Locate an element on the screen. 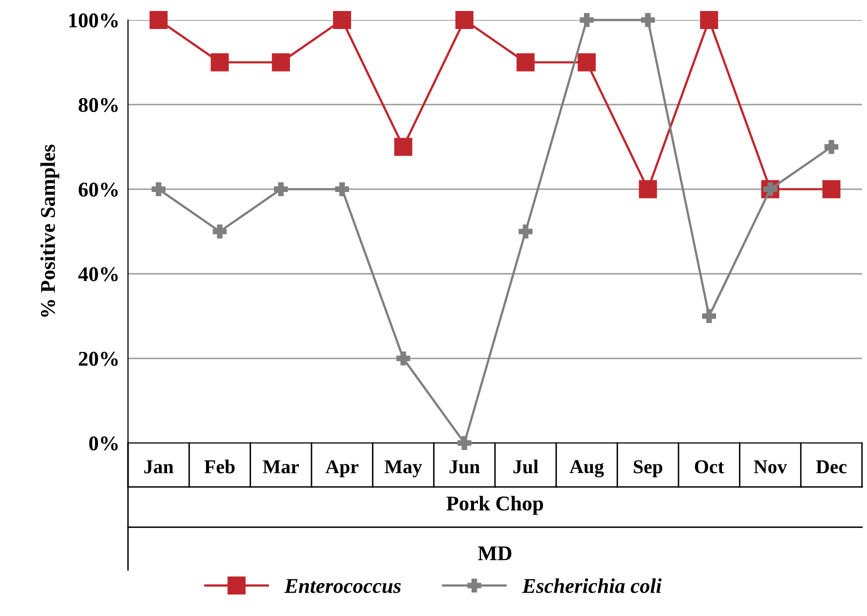 The width and height of the screenshot is (867, 616). x-tick-label: Jan is located at coordinates (159, 467).